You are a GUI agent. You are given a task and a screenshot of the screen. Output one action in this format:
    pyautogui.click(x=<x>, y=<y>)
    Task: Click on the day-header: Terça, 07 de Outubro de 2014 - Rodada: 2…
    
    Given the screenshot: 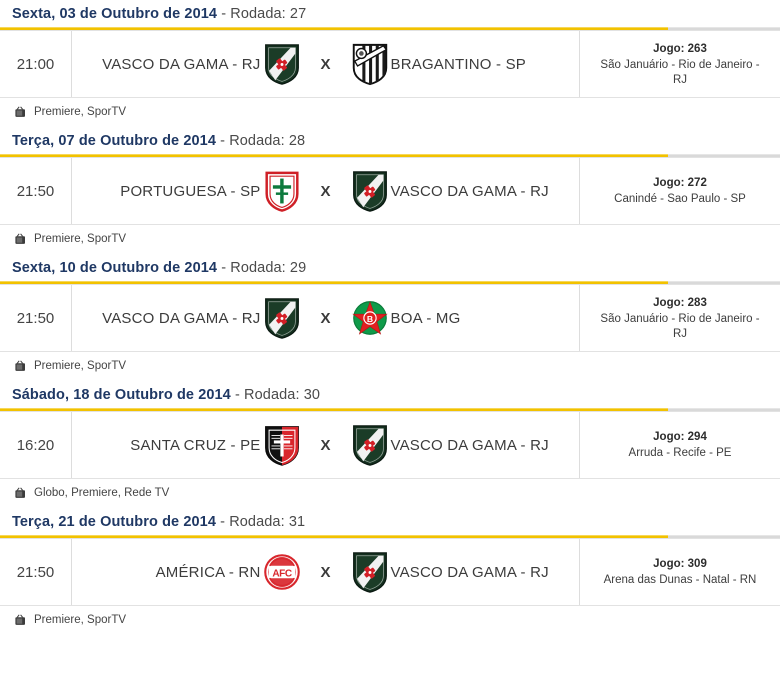 What is the action you would take?
    pyautogui.click(x=390, y=140)
    